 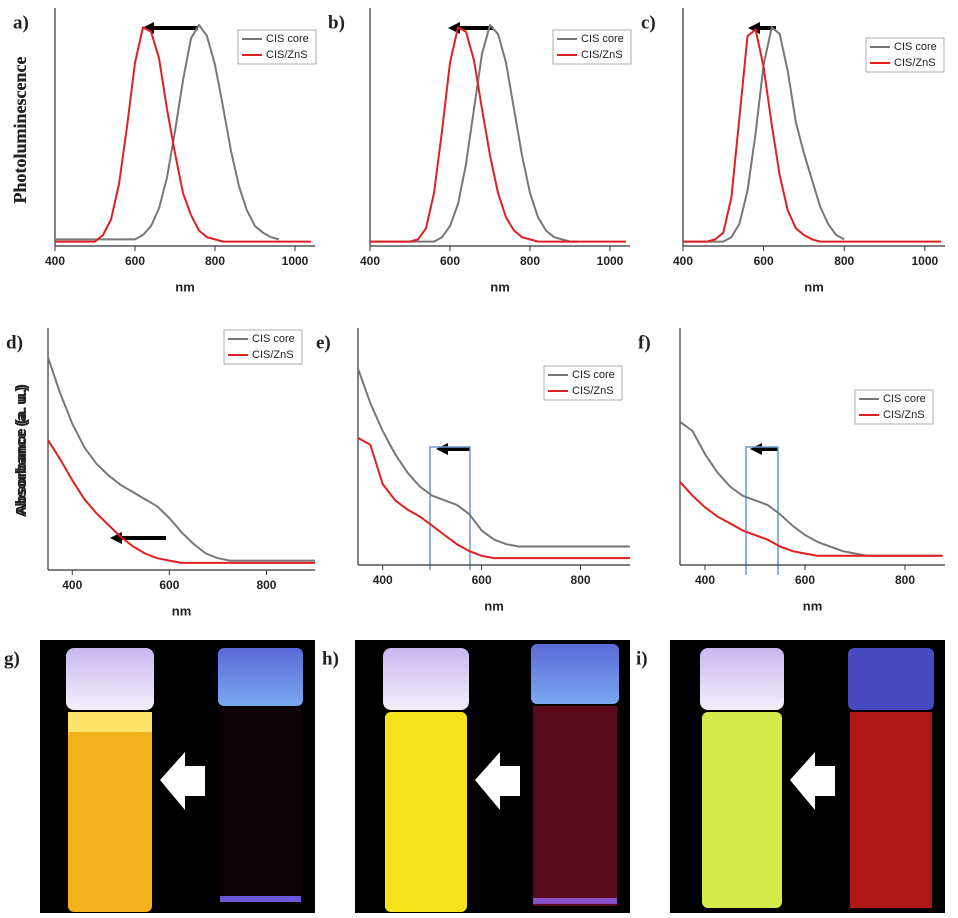 I want to click on panel-label: e), so click(x=323, y=342).